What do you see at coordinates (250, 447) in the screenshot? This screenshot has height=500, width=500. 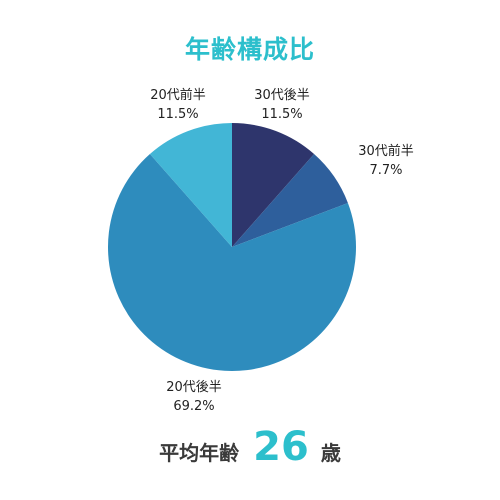 I see `average-age: 平均年齢 26 歳` at bounding box center [250, 447].